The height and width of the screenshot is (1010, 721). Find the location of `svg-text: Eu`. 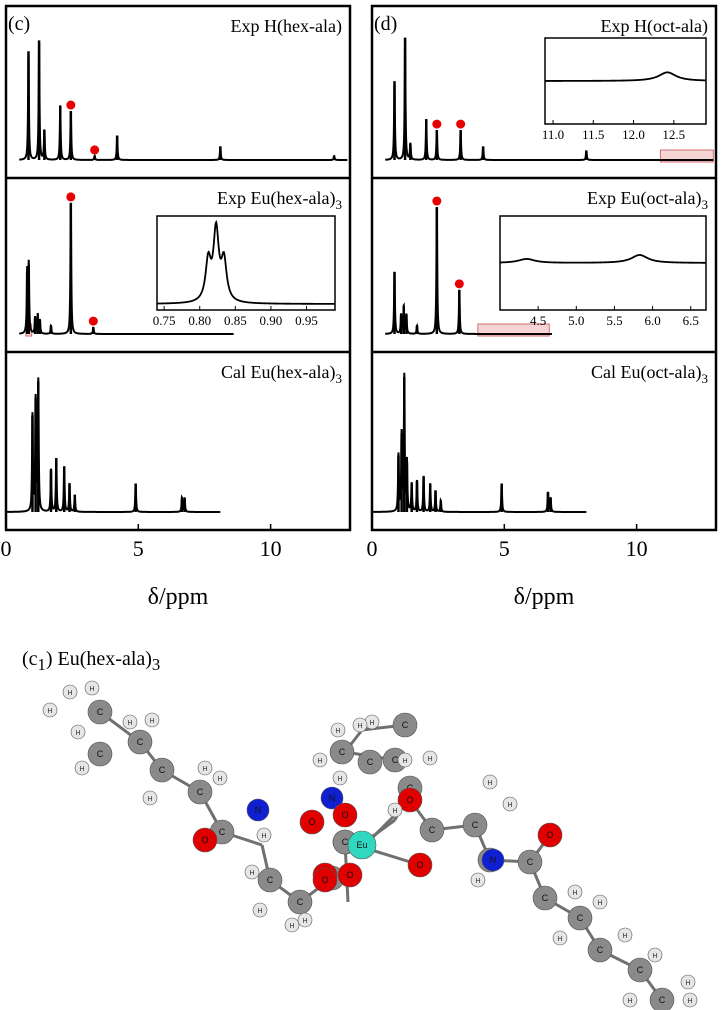

svg-text: Eu is located at coordinates (361, 845).